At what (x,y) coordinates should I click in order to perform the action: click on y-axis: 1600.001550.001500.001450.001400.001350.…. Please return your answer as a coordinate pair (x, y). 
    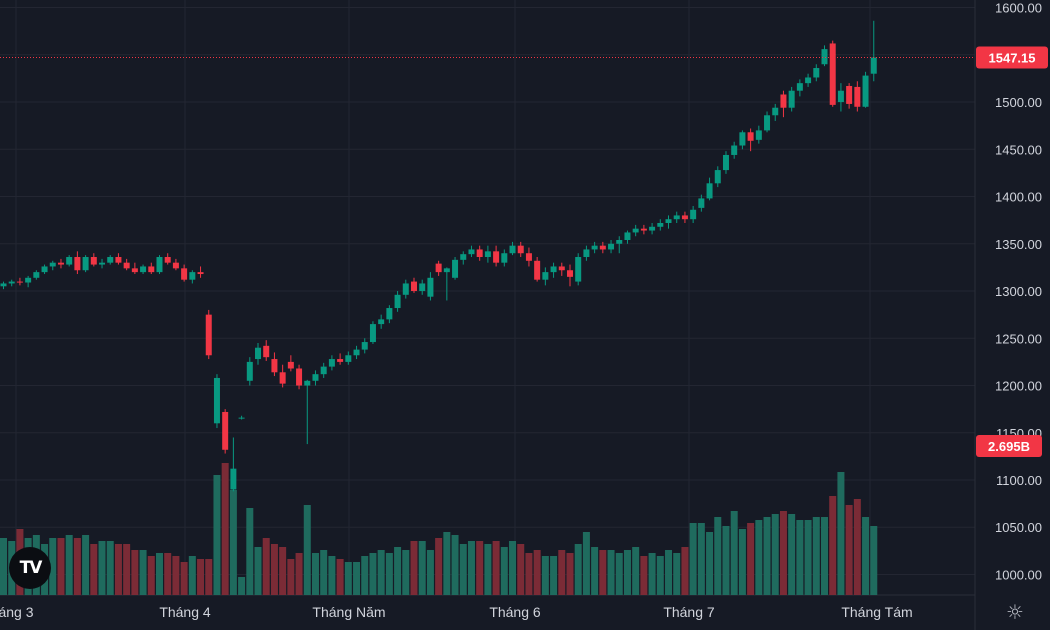
    Looking at the image, I should click on (1018, 292).